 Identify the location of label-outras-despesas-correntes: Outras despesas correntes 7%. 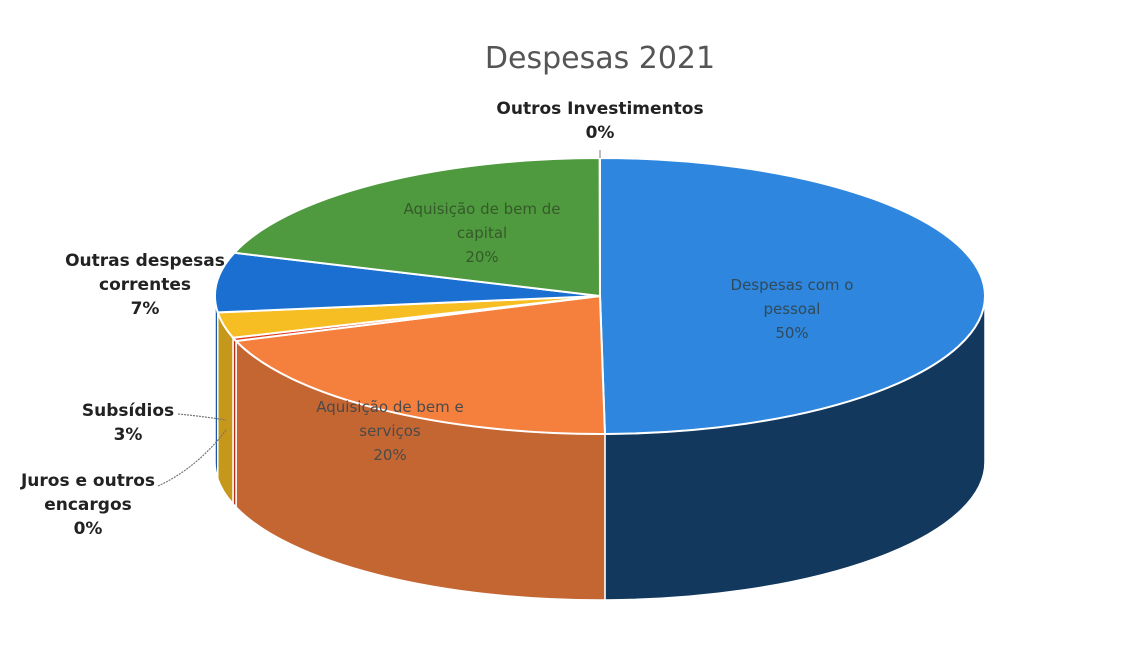
(145, 285).